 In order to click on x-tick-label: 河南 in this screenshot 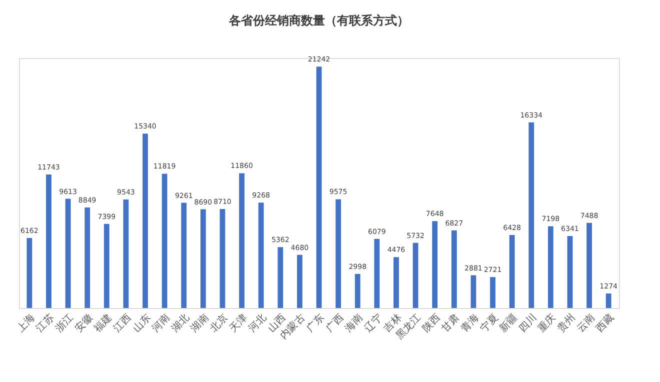, I will do `click(161, 323)`.